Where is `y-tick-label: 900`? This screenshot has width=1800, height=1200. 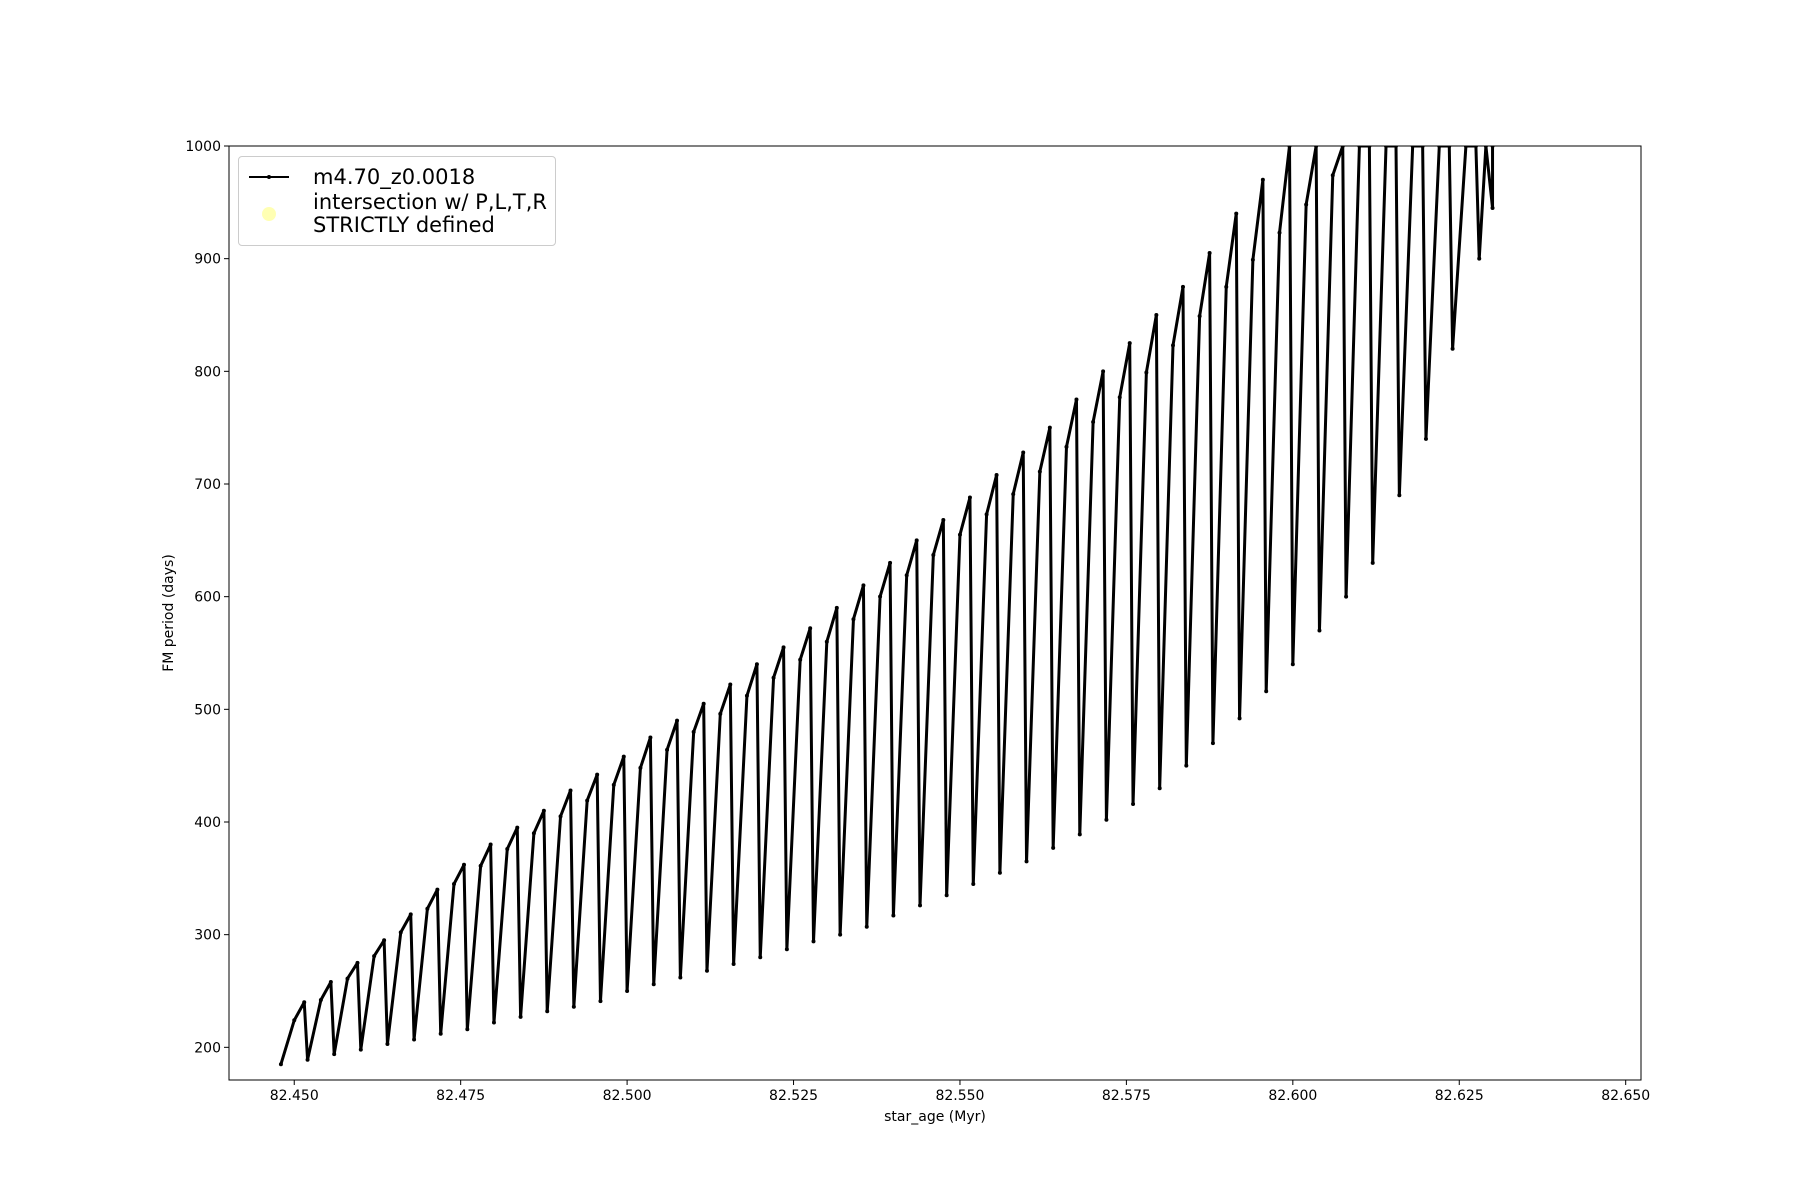 y-tick-label: 900 is located at coordinates (207, 260).